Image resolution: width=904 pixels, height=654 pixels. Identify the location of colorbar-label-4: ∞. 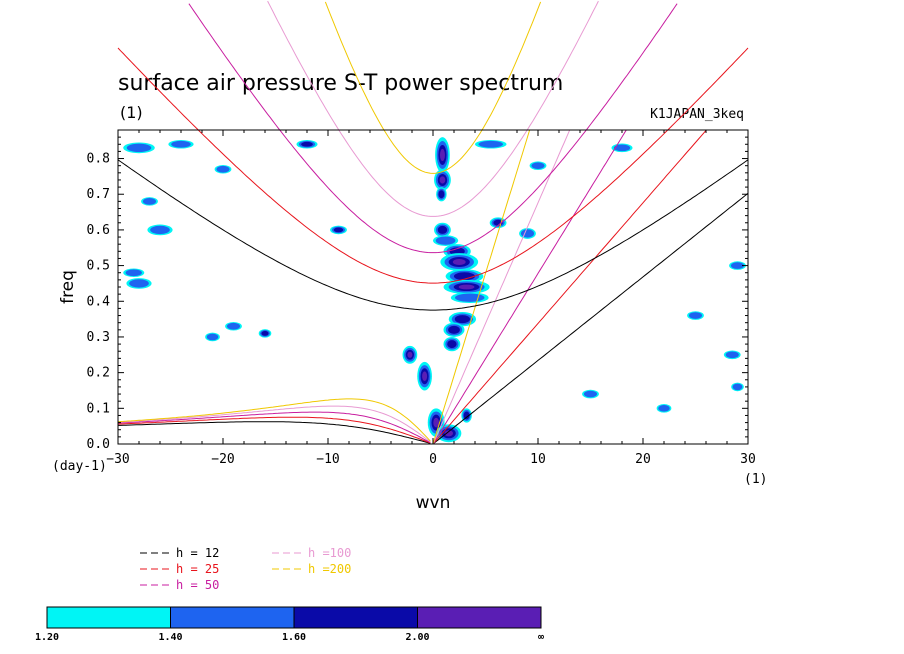
(541, 637).